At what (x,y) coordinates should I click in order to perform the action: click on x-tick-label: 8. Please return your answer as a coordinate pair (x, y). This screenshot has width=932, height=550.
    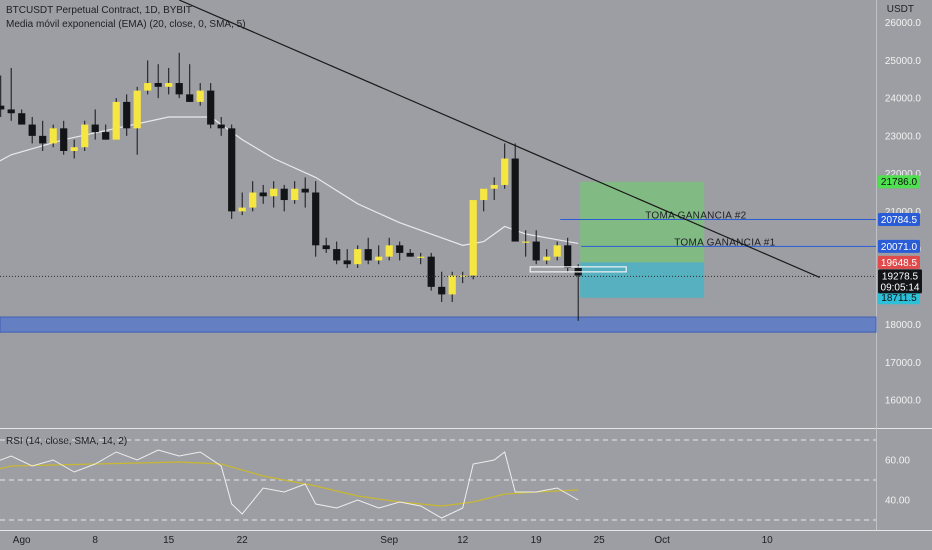
    Looking at the image, I should click on (95, 540).